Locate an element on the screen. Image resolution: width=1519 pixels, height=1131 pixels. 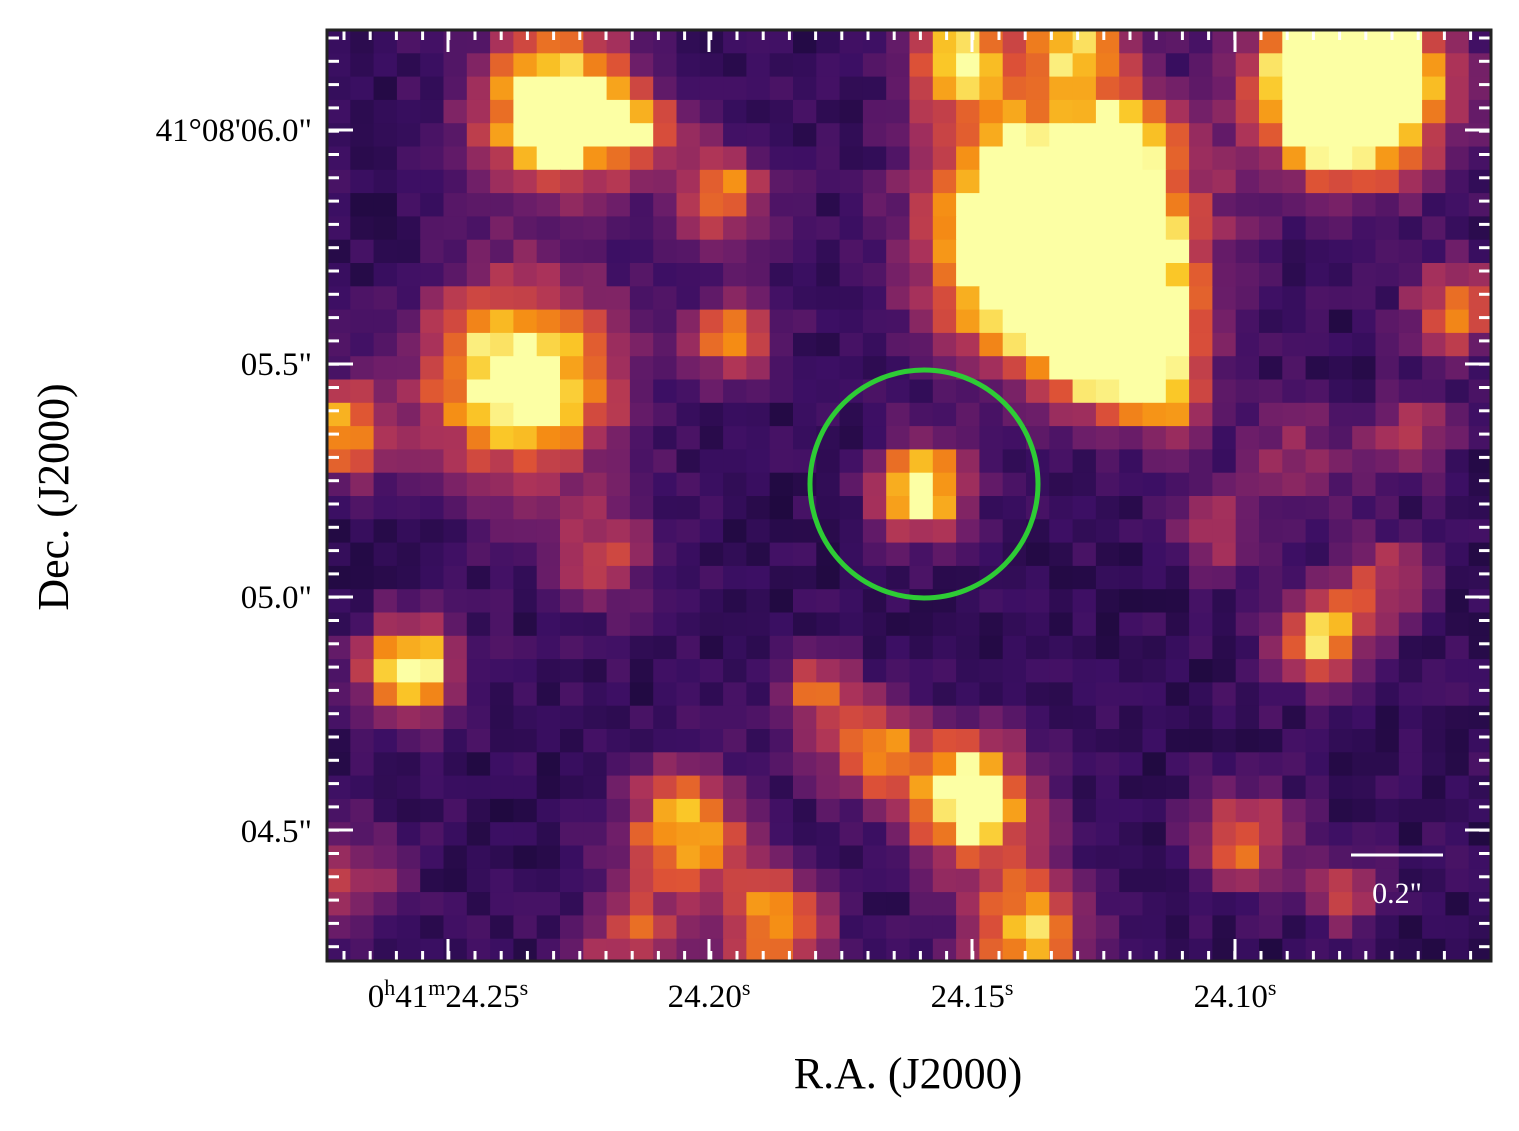
x-axis-label: R.A. (J2000) is located at coordinates (908, 1073).